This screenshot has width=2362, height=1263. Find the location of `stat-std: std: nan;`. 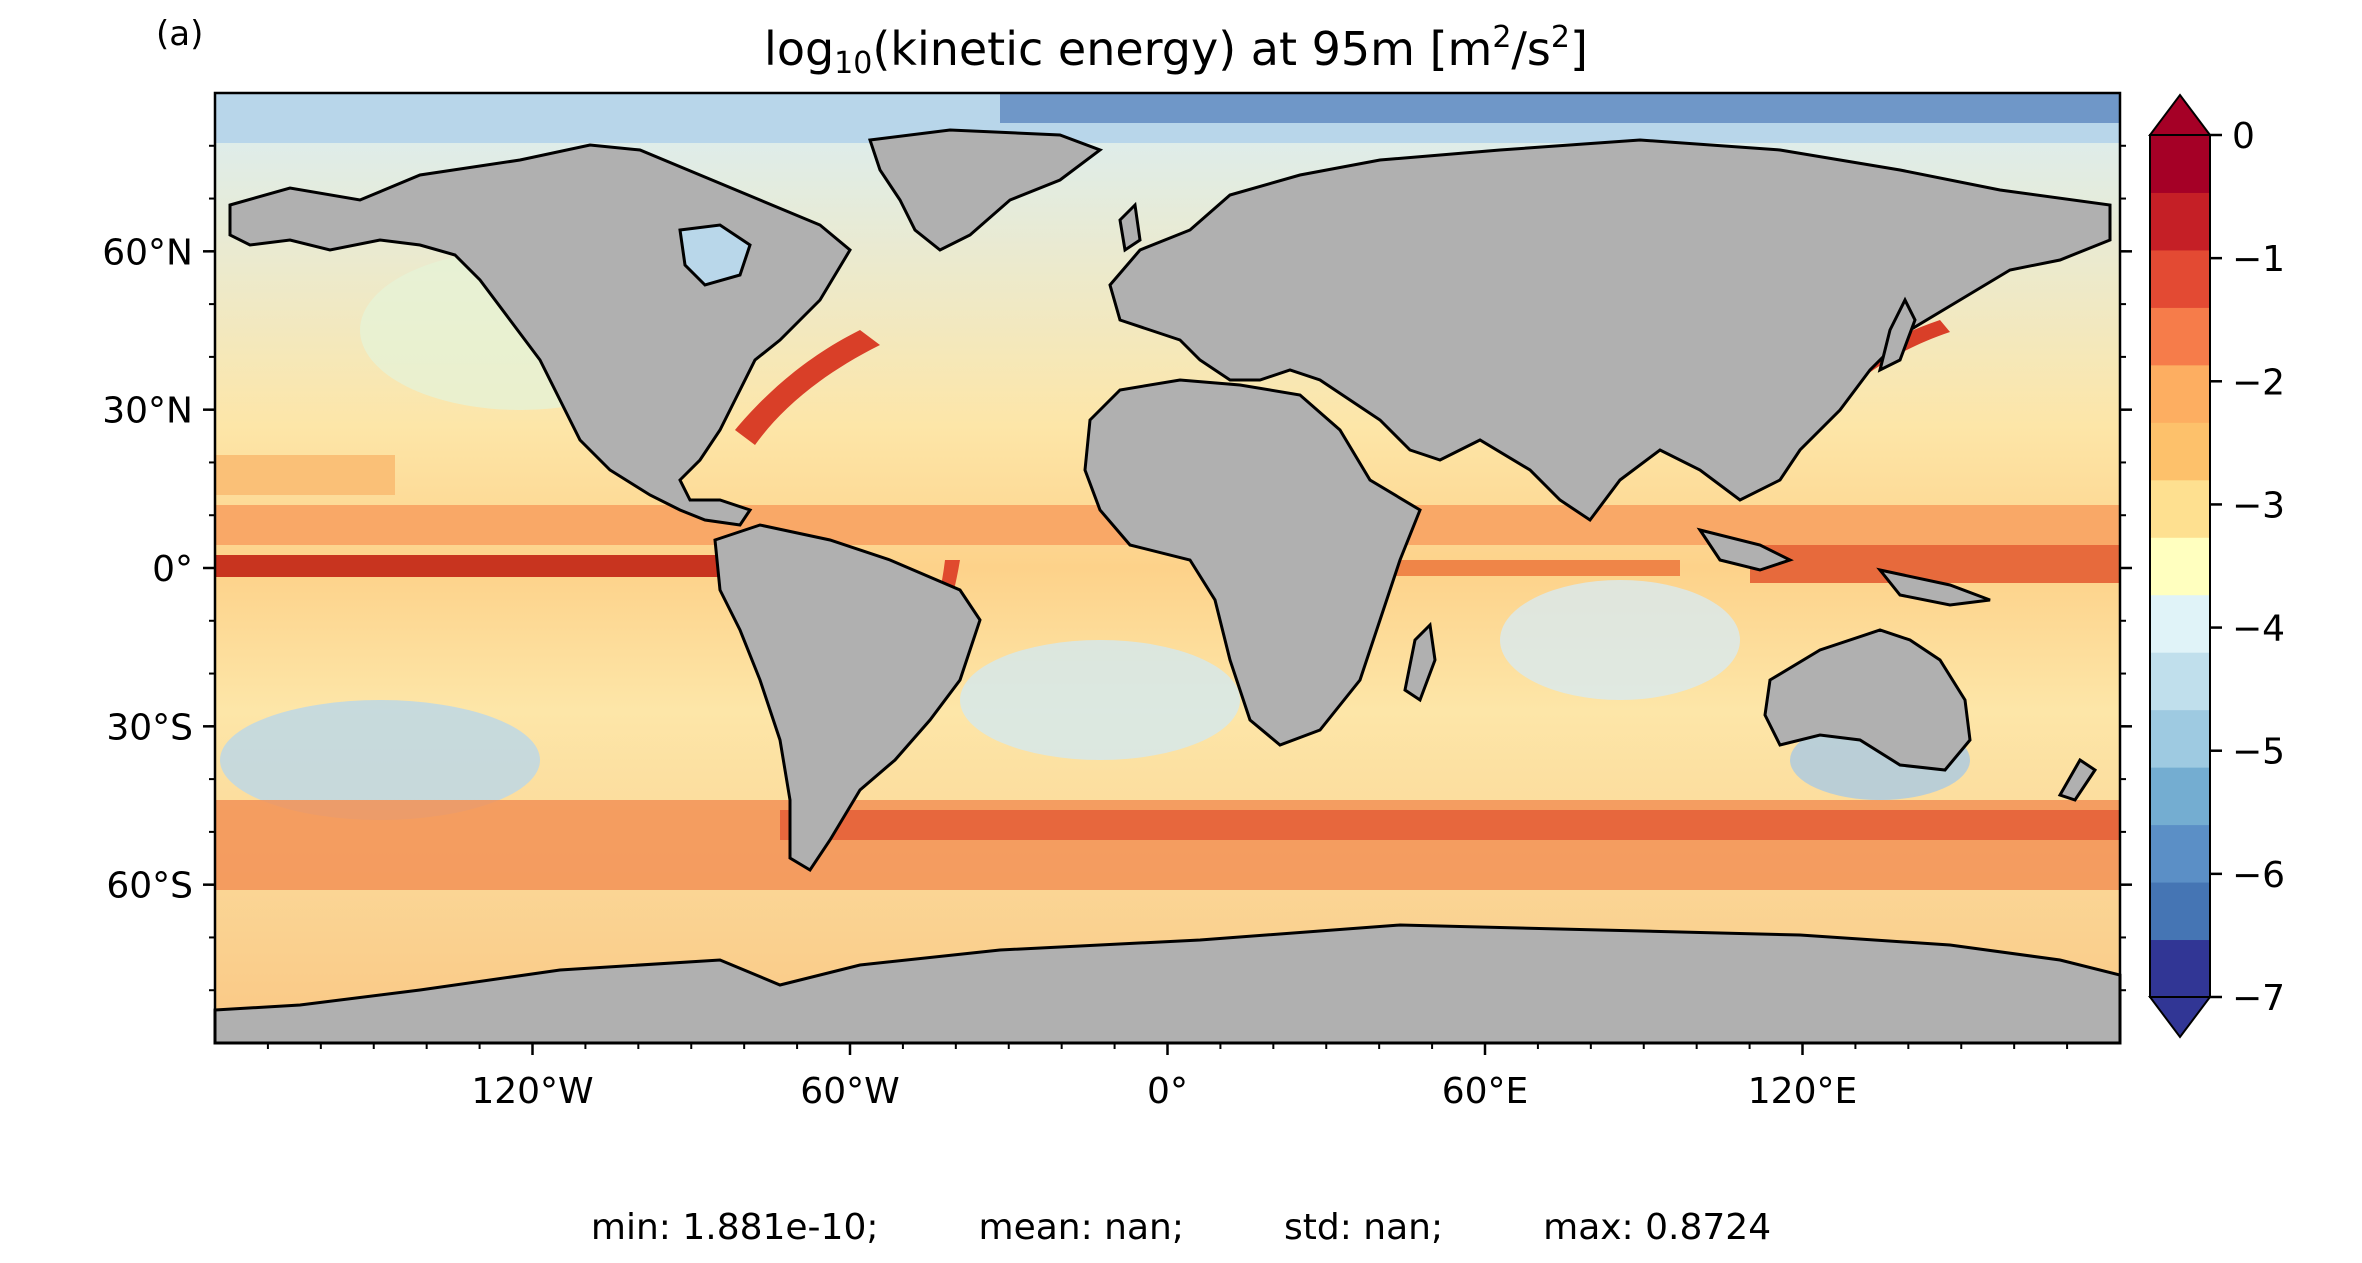

stat-std: std: nan; is located at coordinates (1364, 1227).